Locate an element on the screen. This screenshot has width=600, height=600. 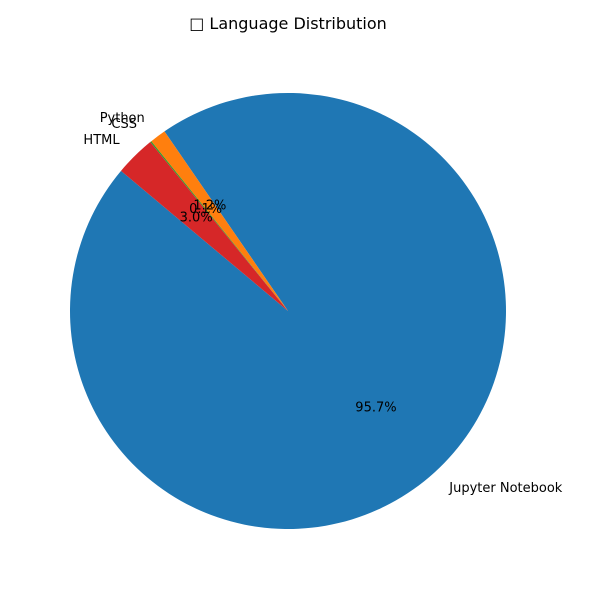
slice-percent-label: 1.2% is located at coordinates (209, 206).